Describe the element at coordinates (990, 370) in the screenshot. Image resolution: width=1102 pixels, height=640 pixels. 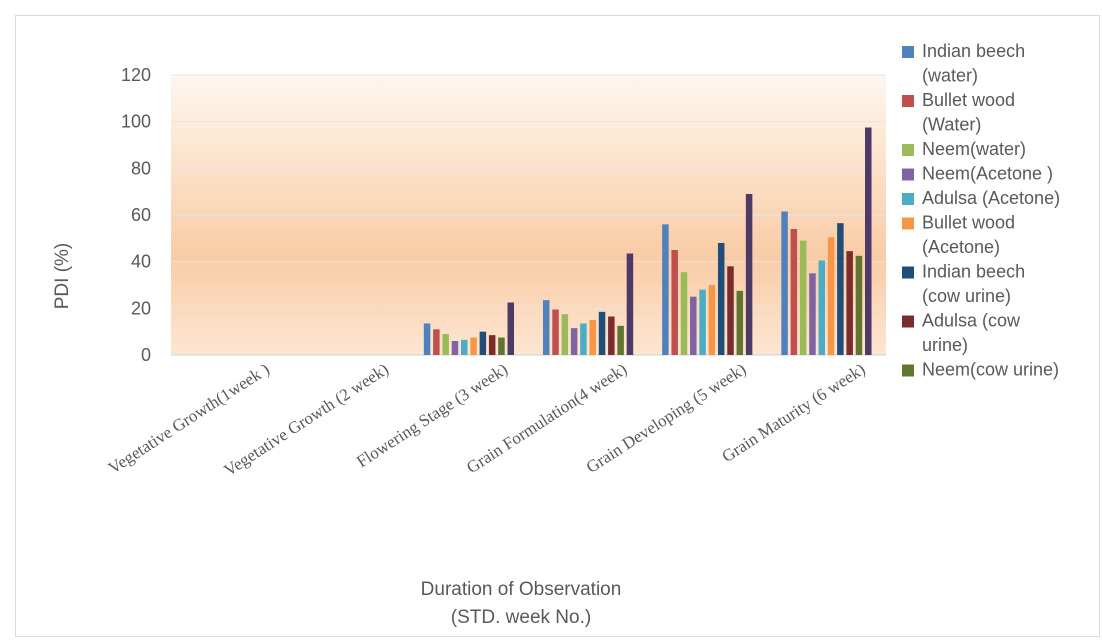
I see `legend-label: Neem(cow urine)` at that location.